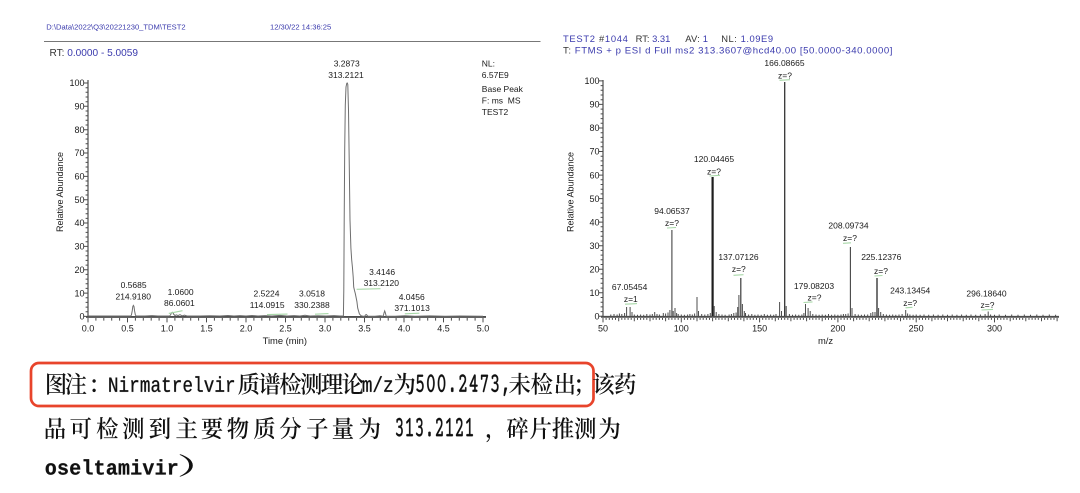  Describe the element at coordinates (483, 329) in the screenshot. I see `svg-text: 5.0` at that location.